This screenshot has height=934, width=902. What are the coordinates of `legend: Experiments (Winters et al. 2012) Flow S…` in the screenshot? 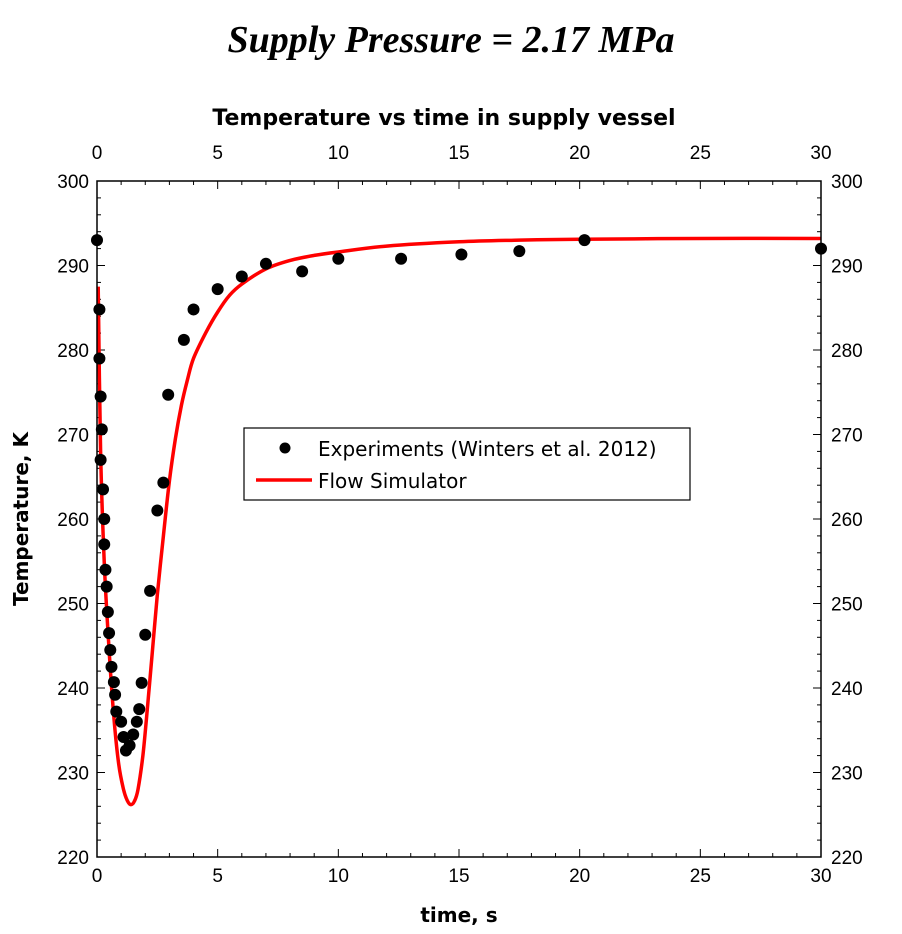 It's located at (467, 464).